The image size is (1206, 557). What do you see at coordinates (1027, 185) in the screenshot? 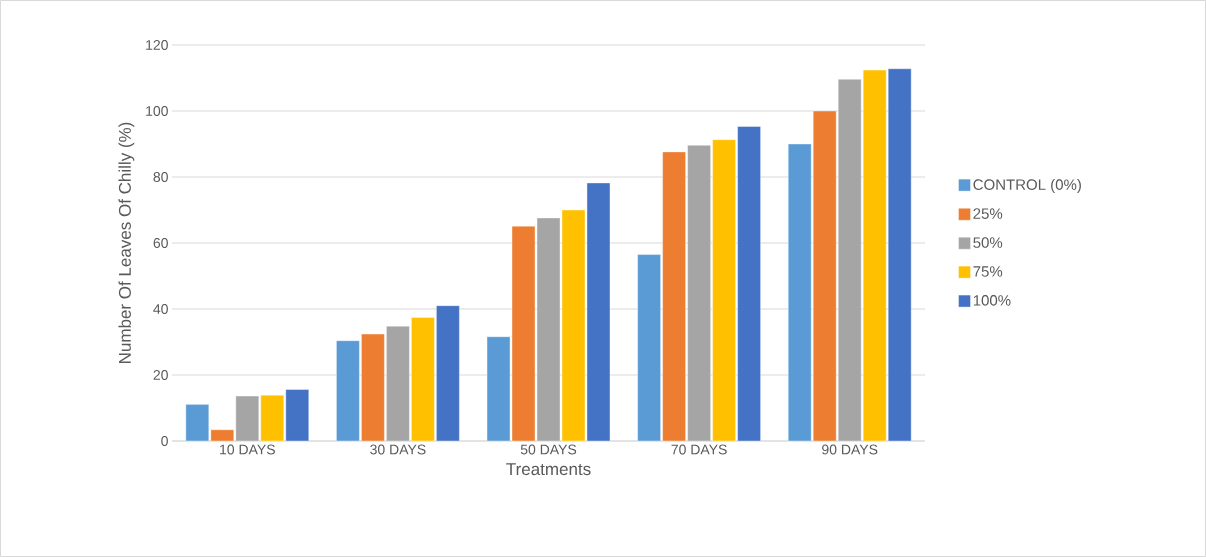
I see `legend-label: CONTROL (0%)` at bounding box center [1027, 185].